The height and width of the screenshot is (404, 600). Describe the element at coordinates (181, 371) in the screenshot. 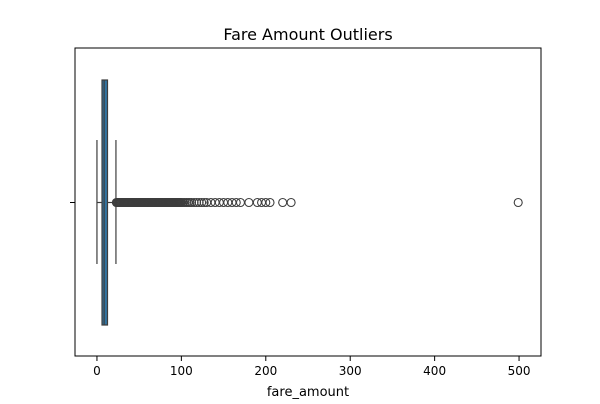

I see `x-tick-label: 100` at that location.